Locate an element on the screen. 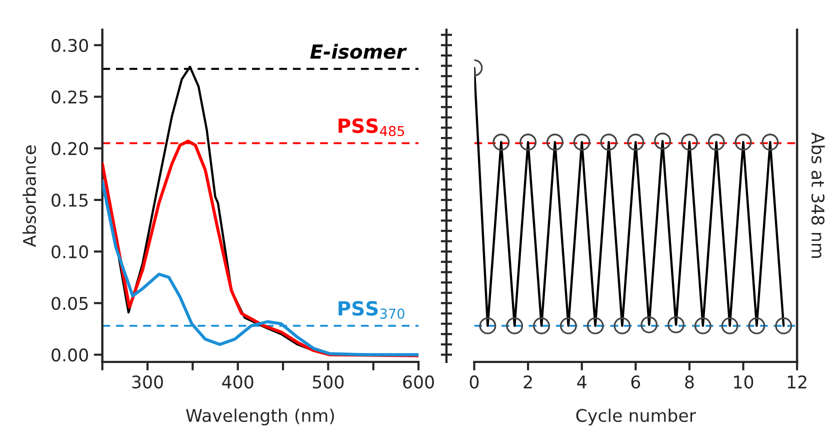 The image size is (832, 443). ref-line-label: PSS$_{485}$ is located at coordinates (371, 127).